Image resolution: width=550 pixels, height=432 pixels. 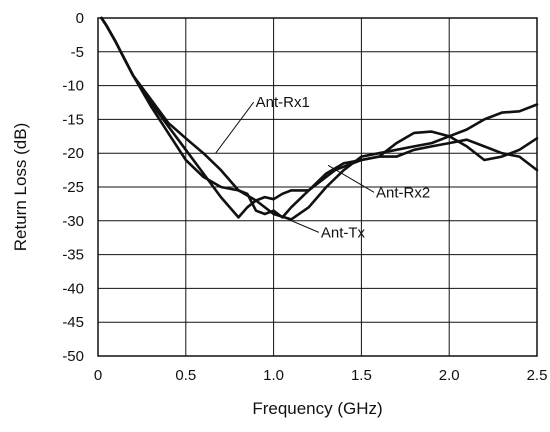 What do you see at coordinates (73, 86) in the screenshot?
I see `y-tick-label: -10` at bounding box center [73, 86].